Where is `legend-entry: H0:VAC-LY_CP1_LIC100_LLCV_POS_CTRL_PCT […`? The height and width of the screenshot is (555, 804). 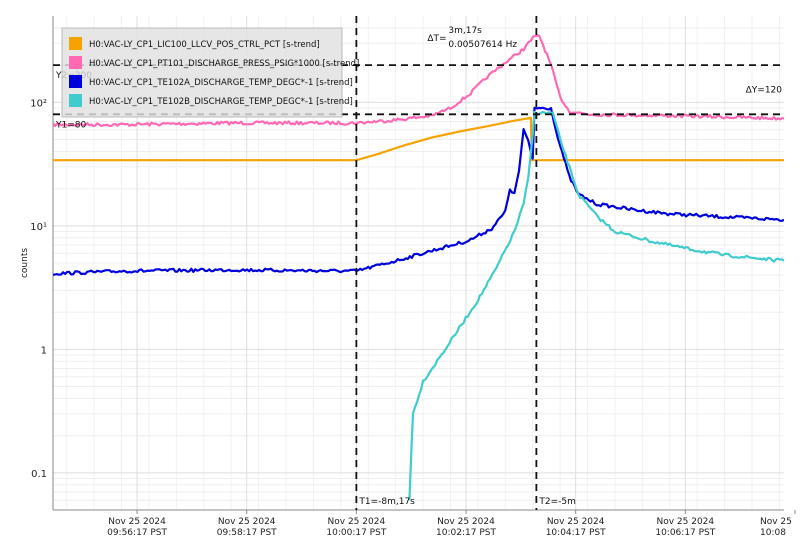
legend-entry: H0:VAC-LY_CP1_LIC100_LLCV_POS_CTRL_PCT [… is located at coordinates (204, 45).